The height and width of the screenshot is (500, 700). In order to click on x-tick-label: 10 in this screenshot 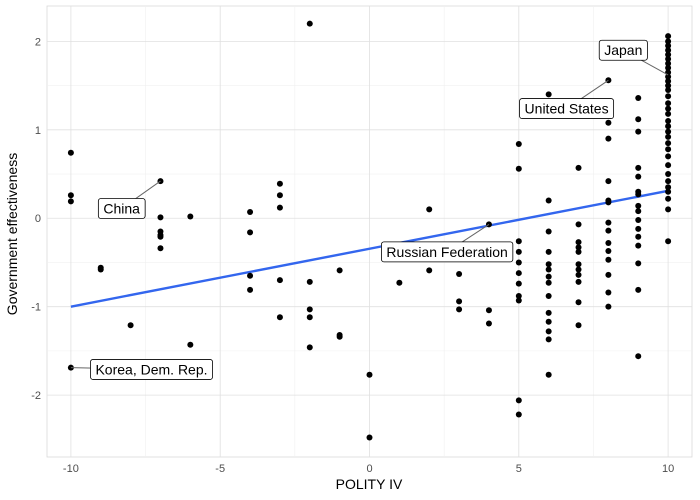, I will do `click(668, 469)`.